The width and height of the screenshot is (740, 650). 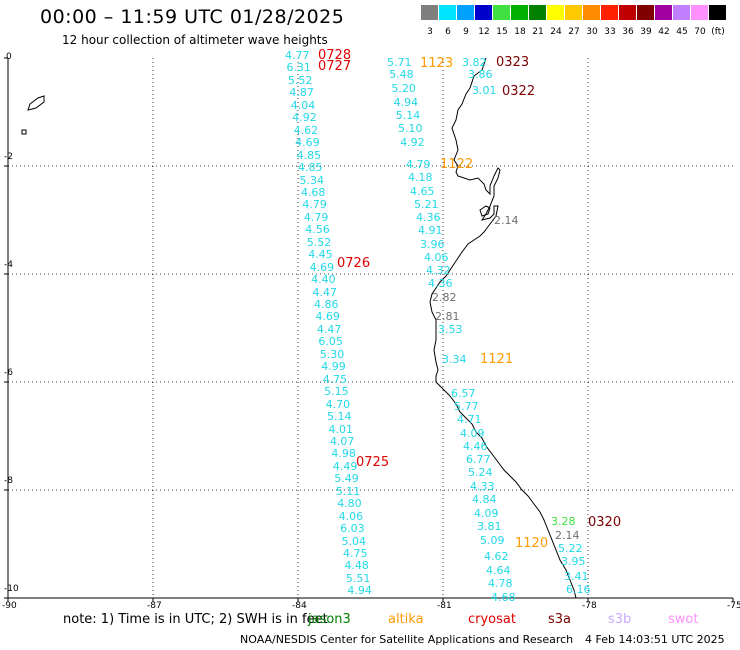 I want to click on wave-height-value: 4.77, so click(x=297, y=55).